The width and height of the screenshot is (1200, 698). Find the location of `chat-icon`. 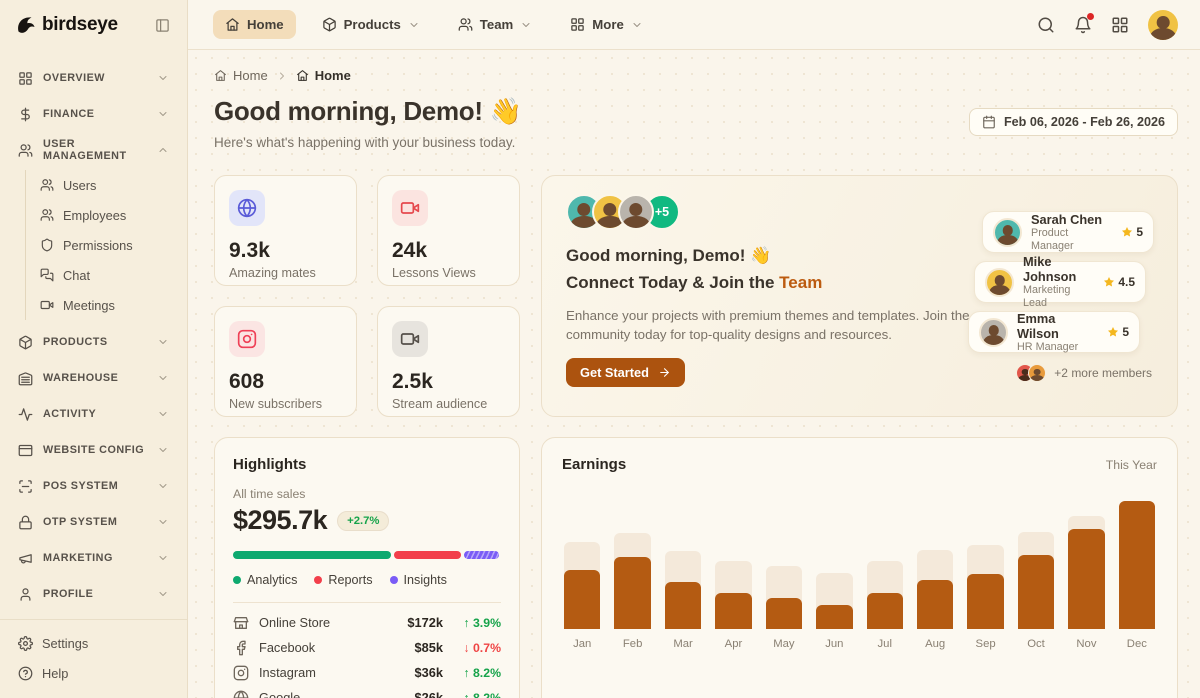

chat-icon is located at coordinates (47, 275).